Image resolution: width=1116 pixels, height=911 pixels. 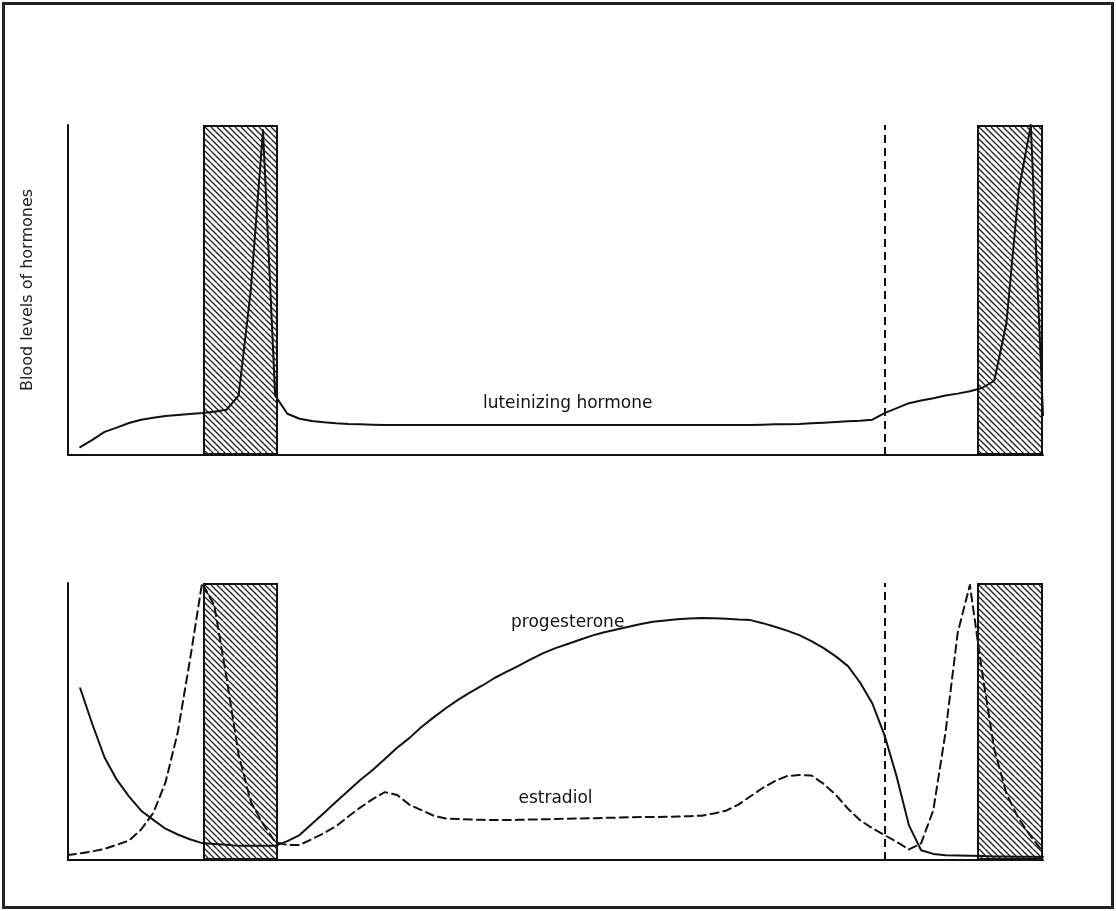 I want to click on series-label: progesterone, so click(x=568, y=621).